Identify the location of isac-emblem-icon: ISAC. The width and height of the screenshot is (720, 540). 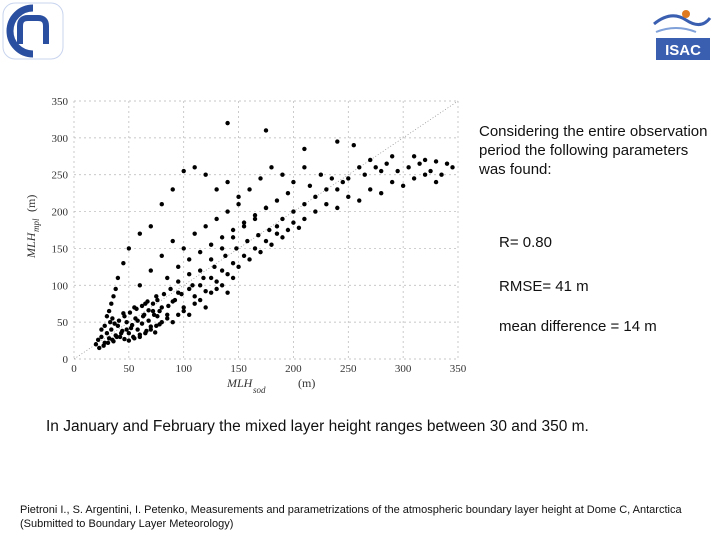
(682, 35).